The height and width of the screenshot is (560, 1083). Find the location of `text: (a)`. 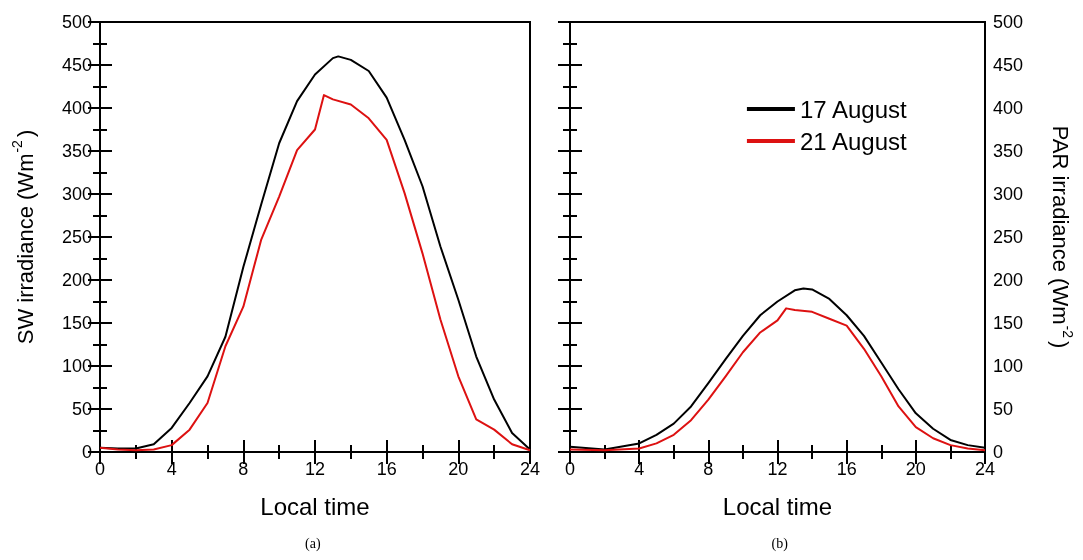

text: (a) is located at coordinates (313, 543).